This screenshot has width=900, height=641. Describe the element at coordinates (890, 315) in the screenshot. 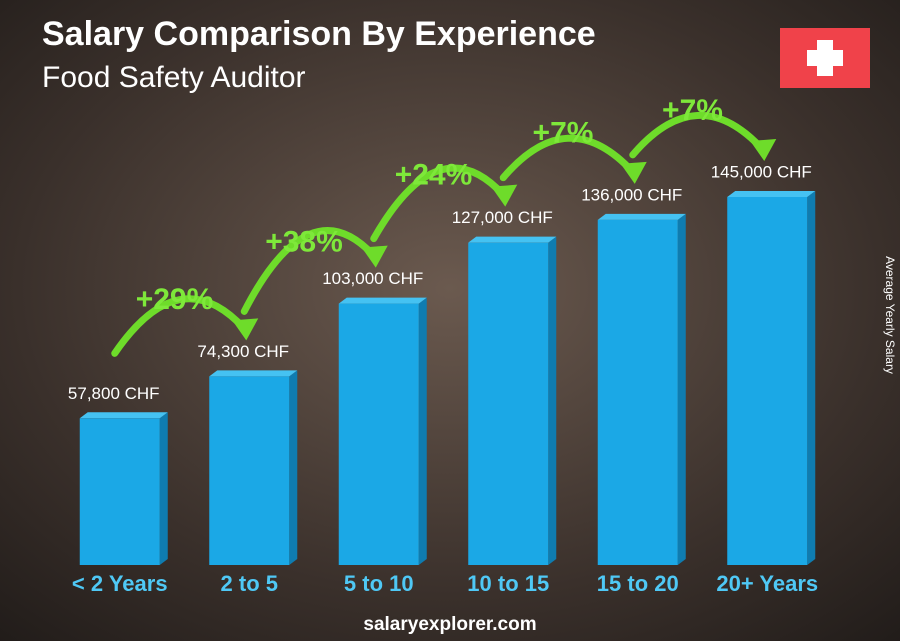

I see `y-axis-label: Average Yearly Salary` at that location.